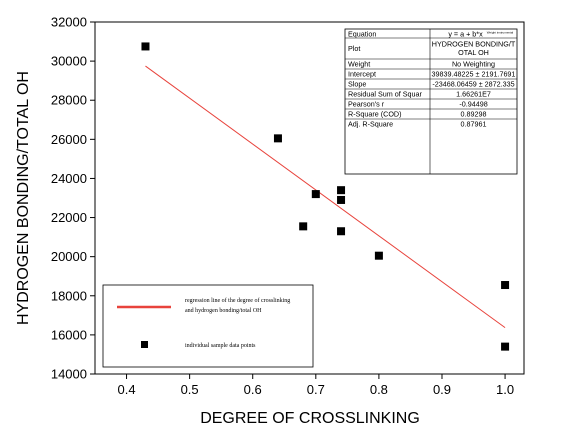 The height and width of the screenshot is (438, 562). I want to click on legend-box, so click(208, 326).